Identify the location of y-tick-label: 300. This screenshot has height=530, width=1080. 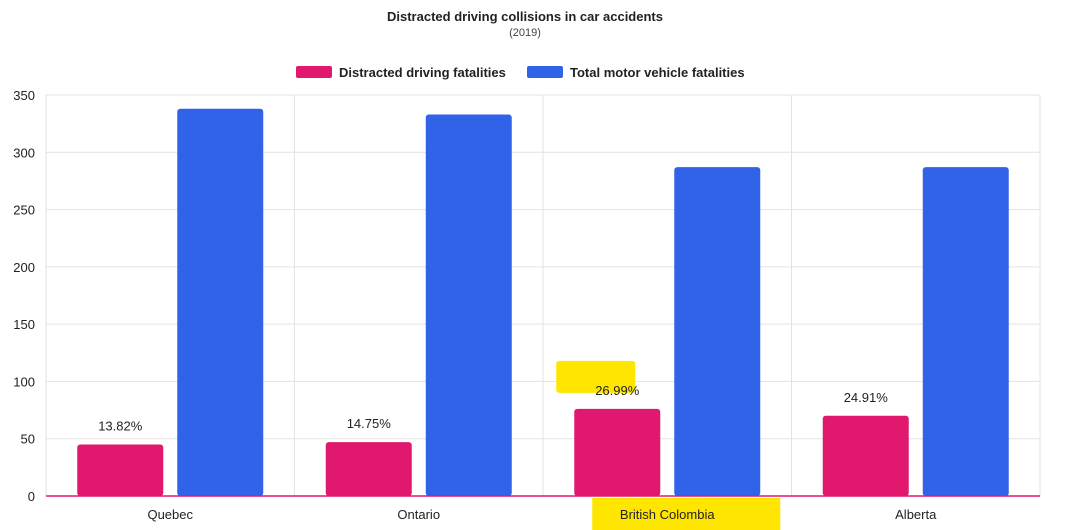
(24, 152).